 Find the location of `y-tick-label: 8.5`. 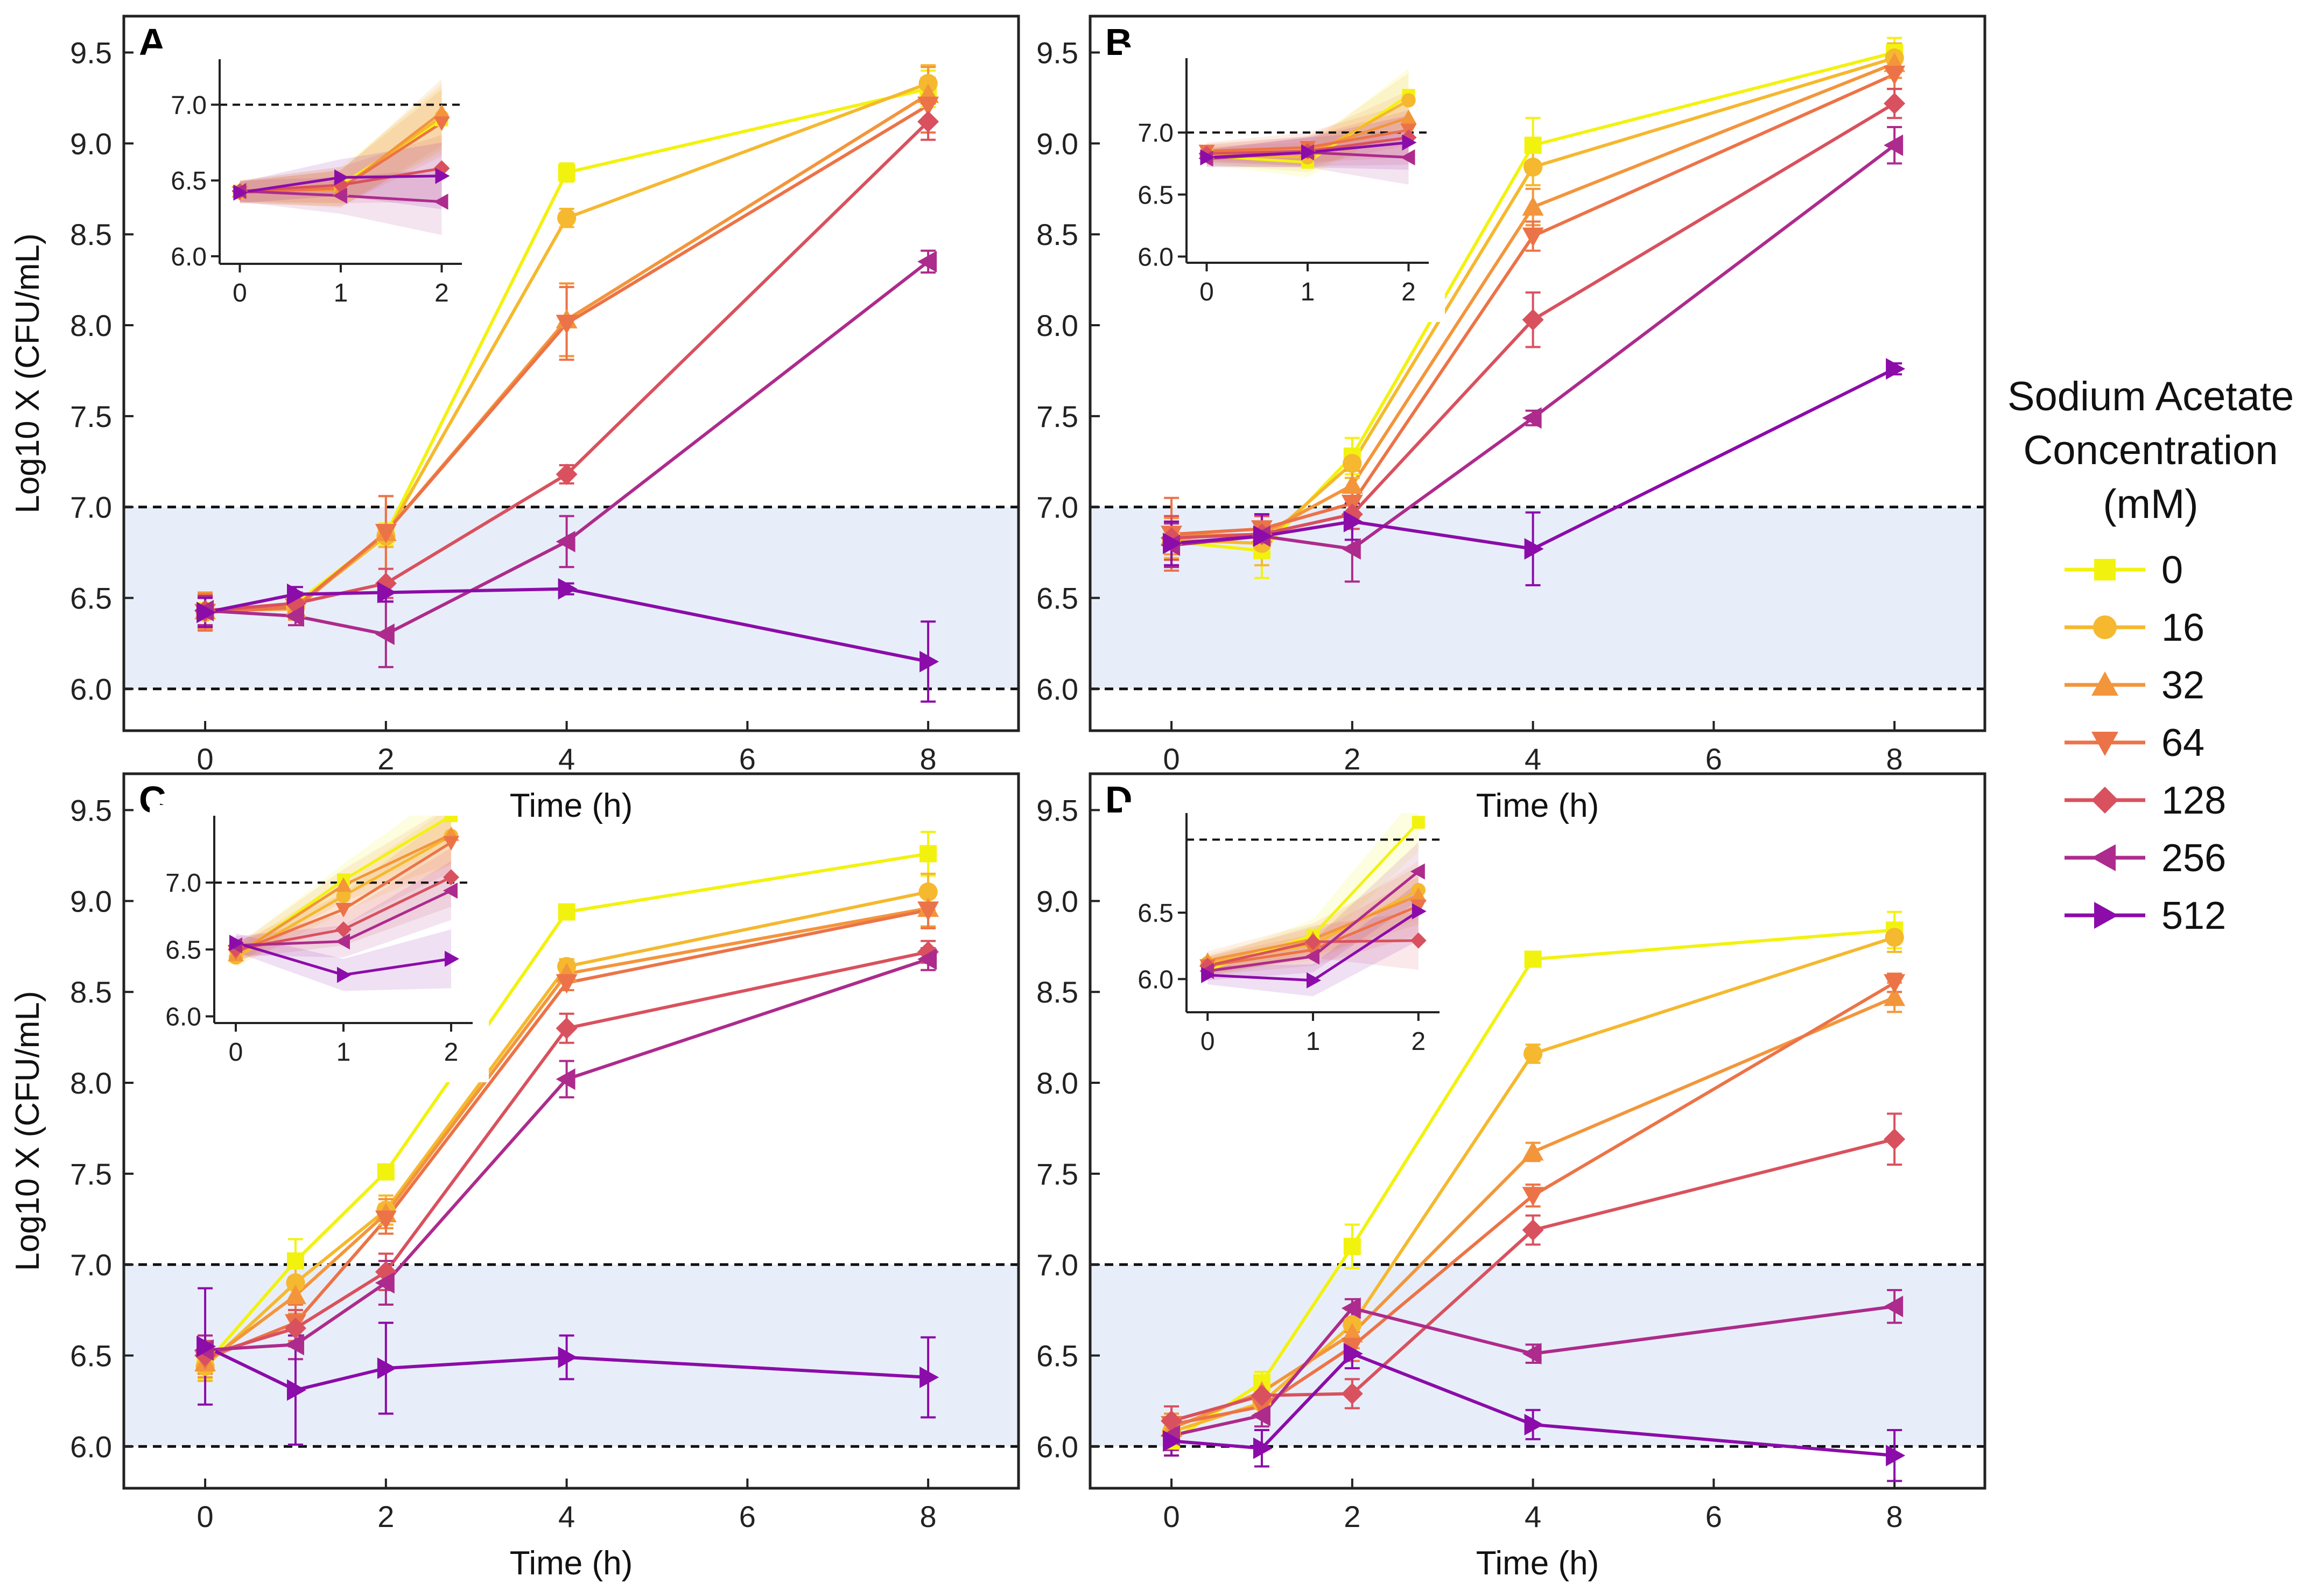

y-tick-label: 8.5 is located at coordinates (1057, 234).